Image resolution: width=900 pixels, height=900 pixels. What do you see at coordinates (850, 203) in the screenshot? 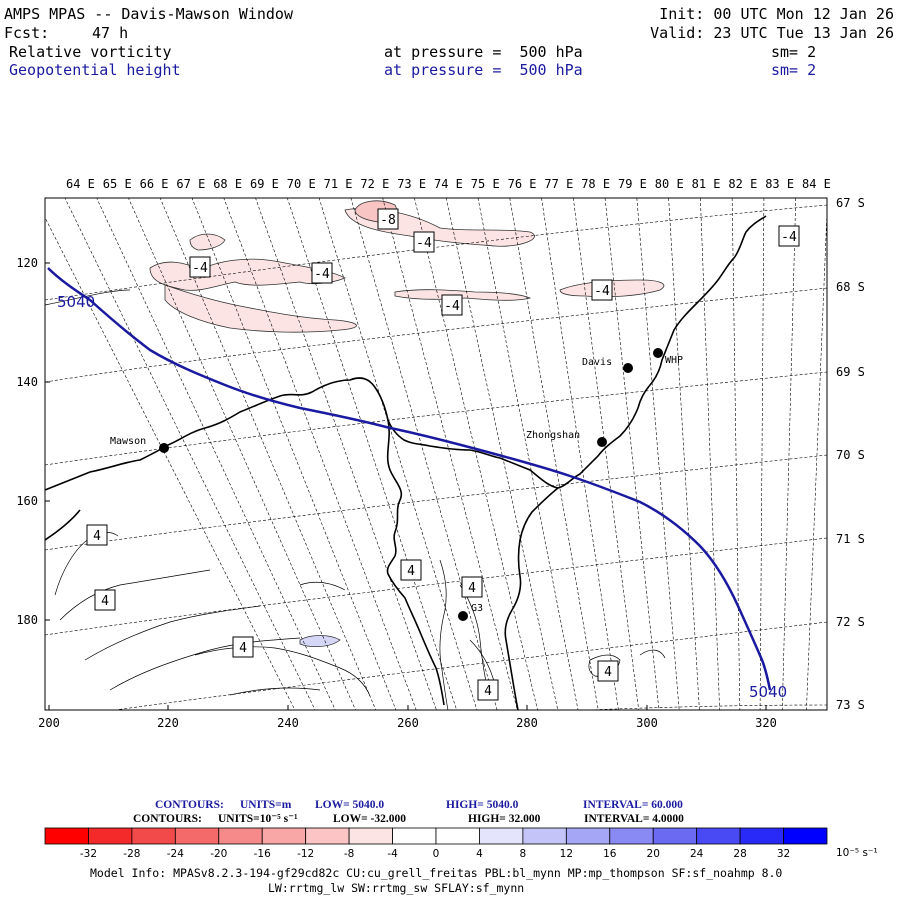
I see `lat-label-67s: 67 S` at bounding box center [850, 203].